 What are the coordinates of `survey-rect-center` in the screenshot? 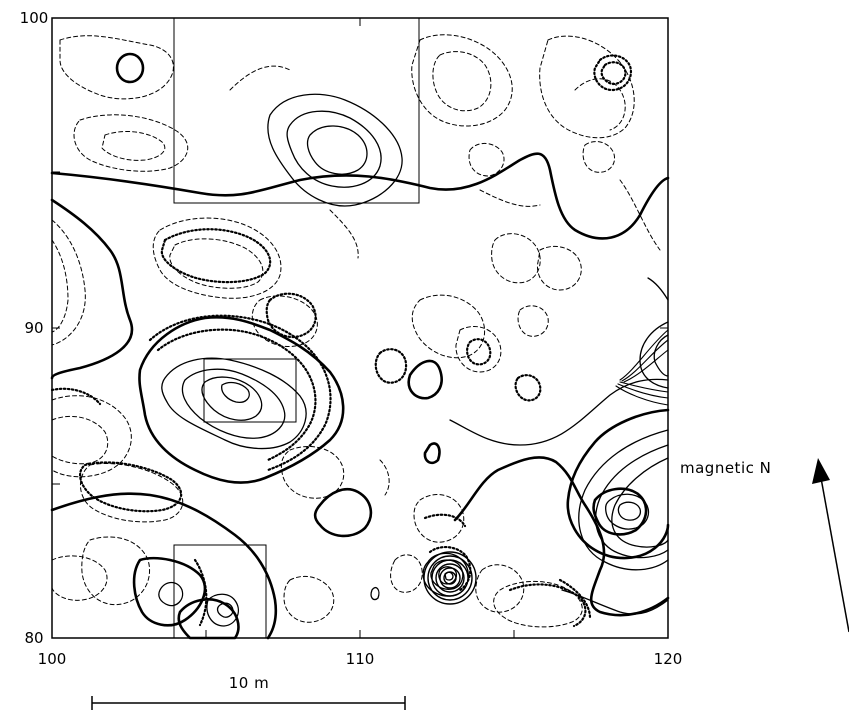 It's located at (250, 390).